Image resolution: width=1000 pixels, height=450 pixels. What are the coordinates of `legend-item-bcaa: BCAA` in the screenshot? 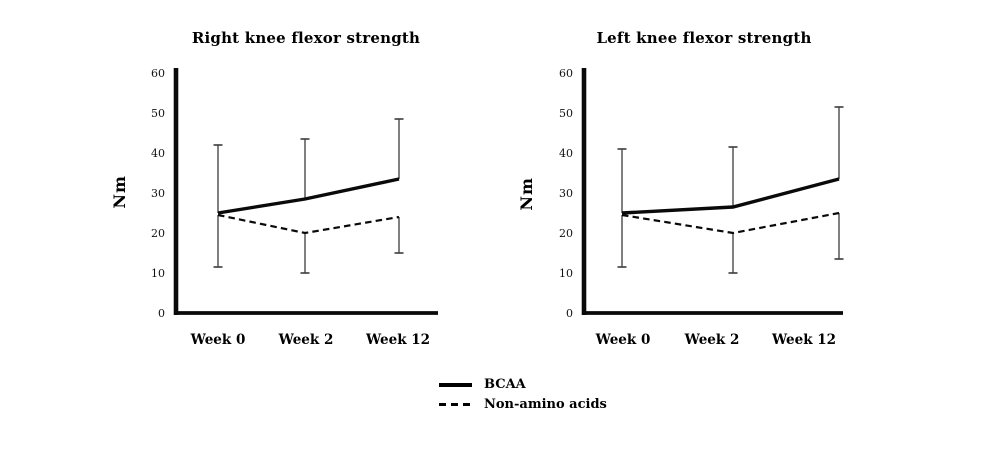 It's located at (523, 384).